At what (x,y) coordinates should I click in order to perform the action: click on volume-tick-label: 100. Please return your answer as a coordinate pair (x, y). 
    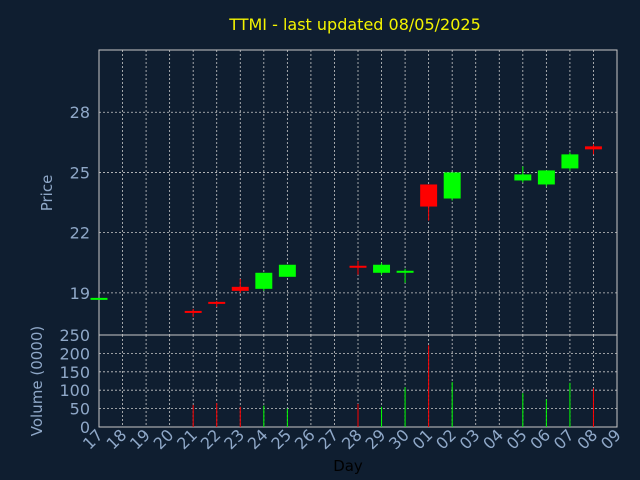
    Looking at the image, I should click on (74, 390).